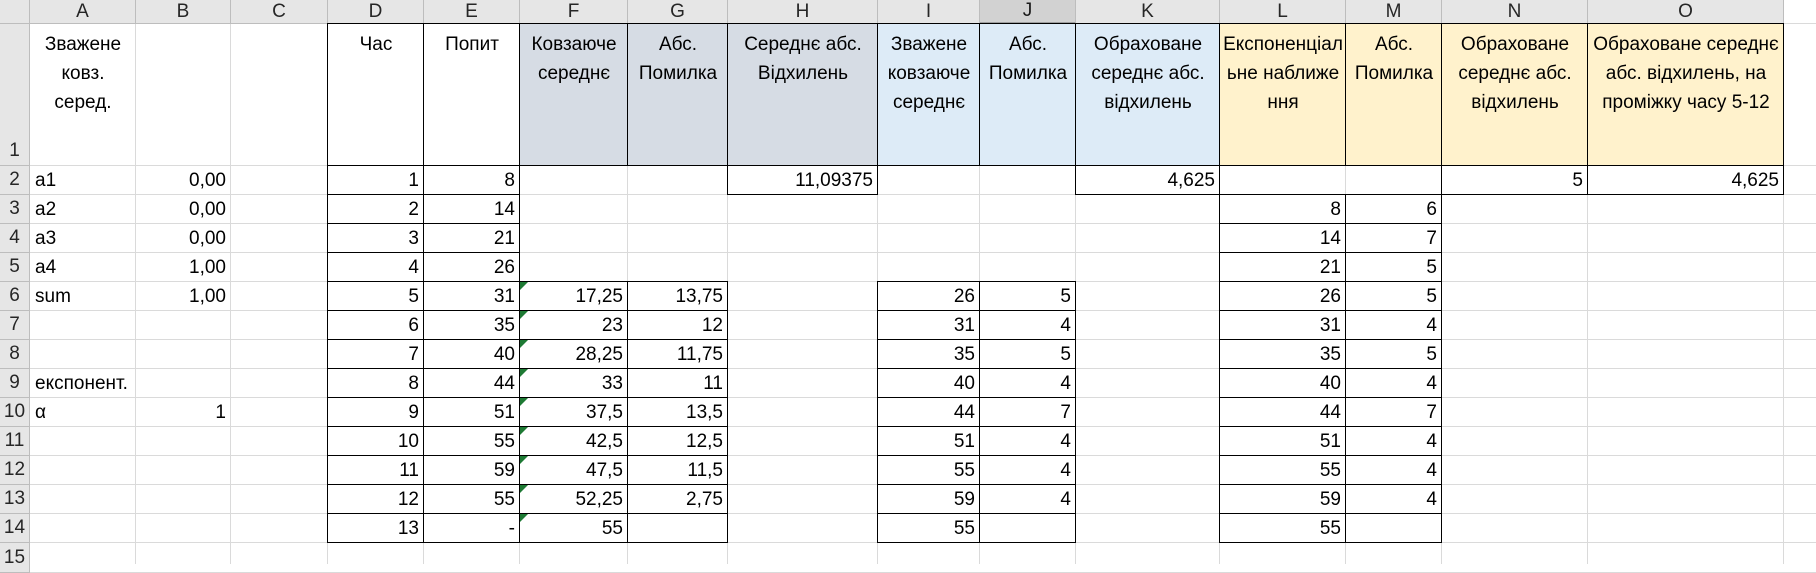  What do you see at coordinates (1065, 499) in the screenshot?
I see `data-cell-j13: 4` at bounding box center [1065, 499].